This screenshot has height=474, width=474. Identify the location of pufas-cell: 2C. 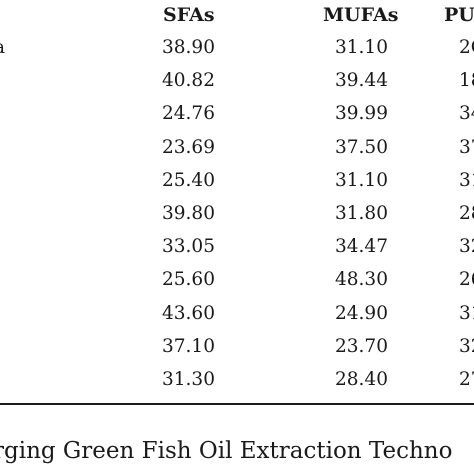
(466, 47).